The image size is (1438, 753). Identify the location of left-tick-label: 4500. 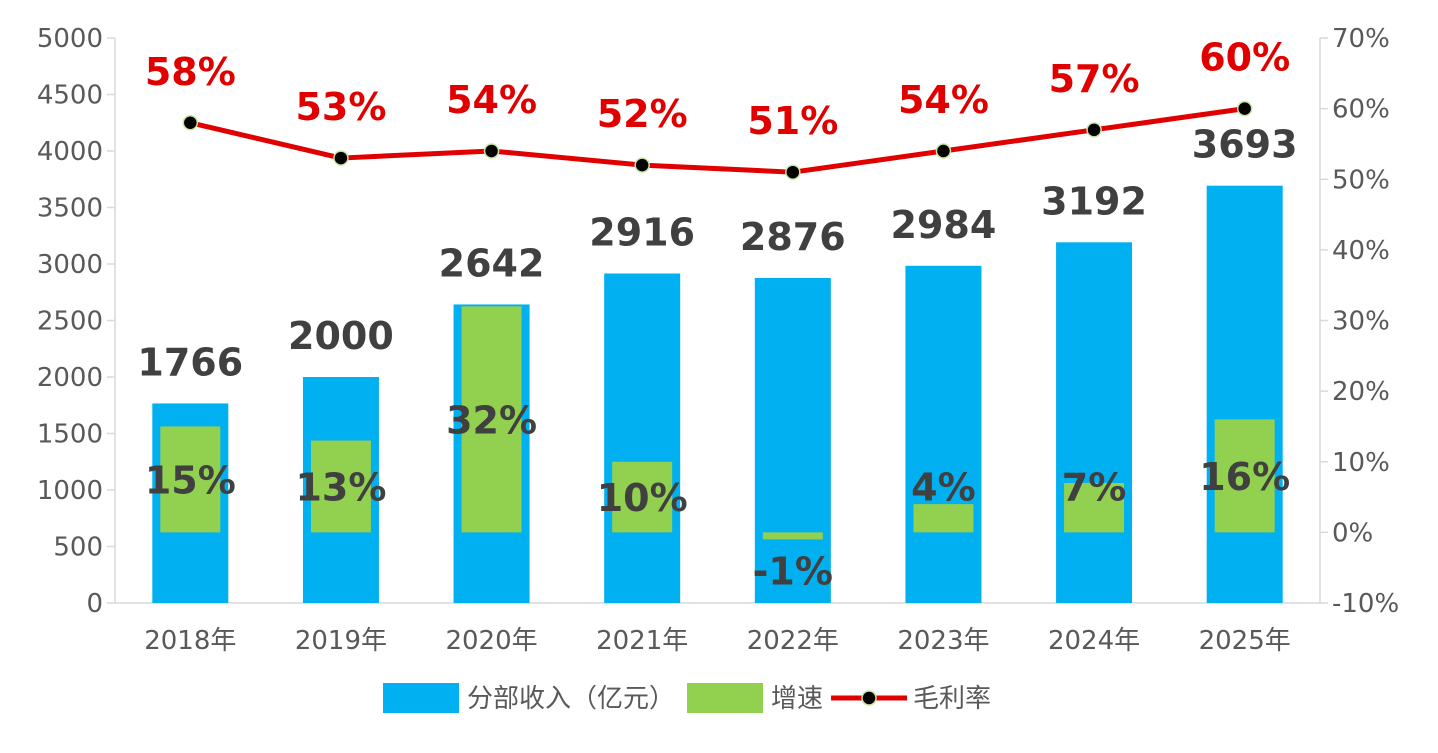
(70, 96).